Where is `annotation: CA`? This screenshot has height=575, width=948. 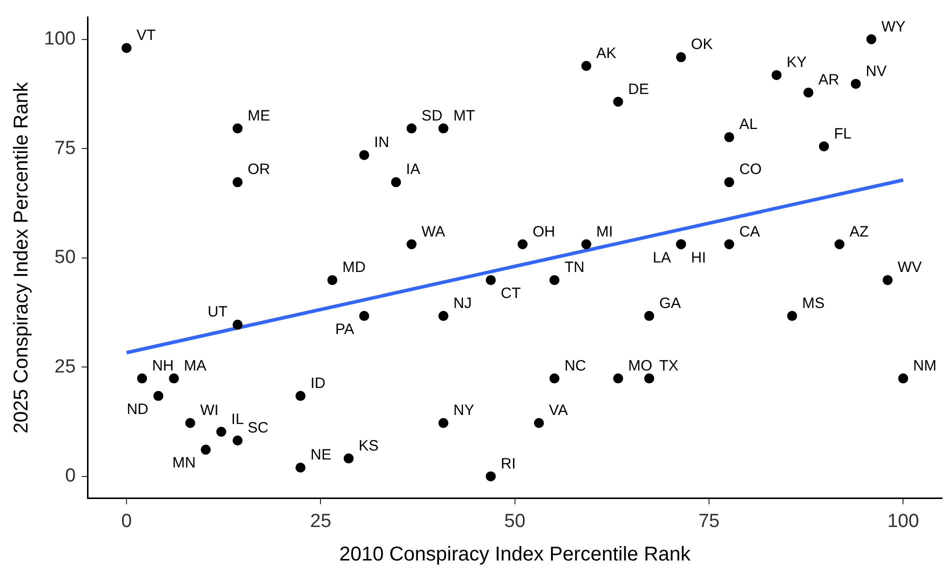 annotation: CA is located at coordinates (749, 231).